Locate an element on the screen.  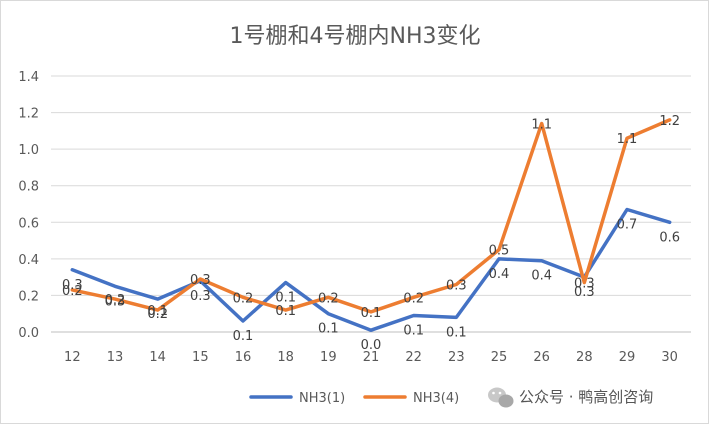
y-tick-label: 1.2 is located at coordinates (28, 114).